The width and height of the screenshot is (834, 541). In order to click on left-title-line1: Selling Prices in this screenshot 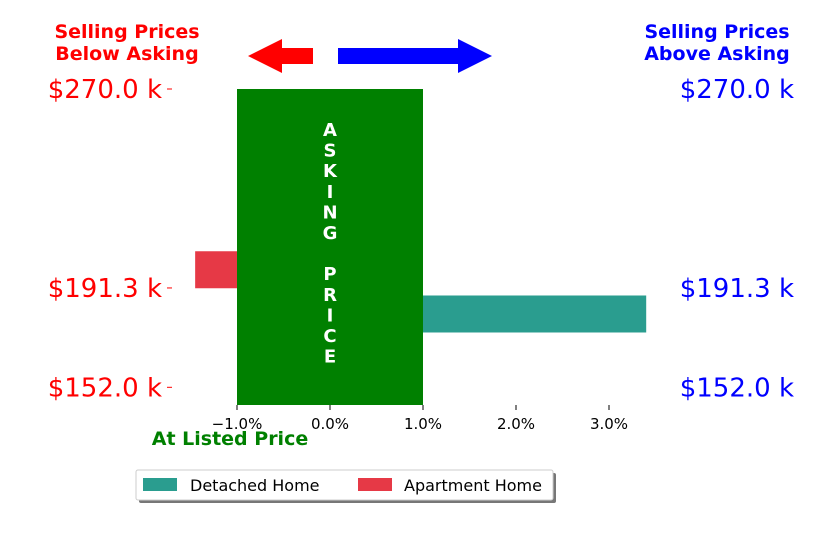, I will do `click(126, 32)`.